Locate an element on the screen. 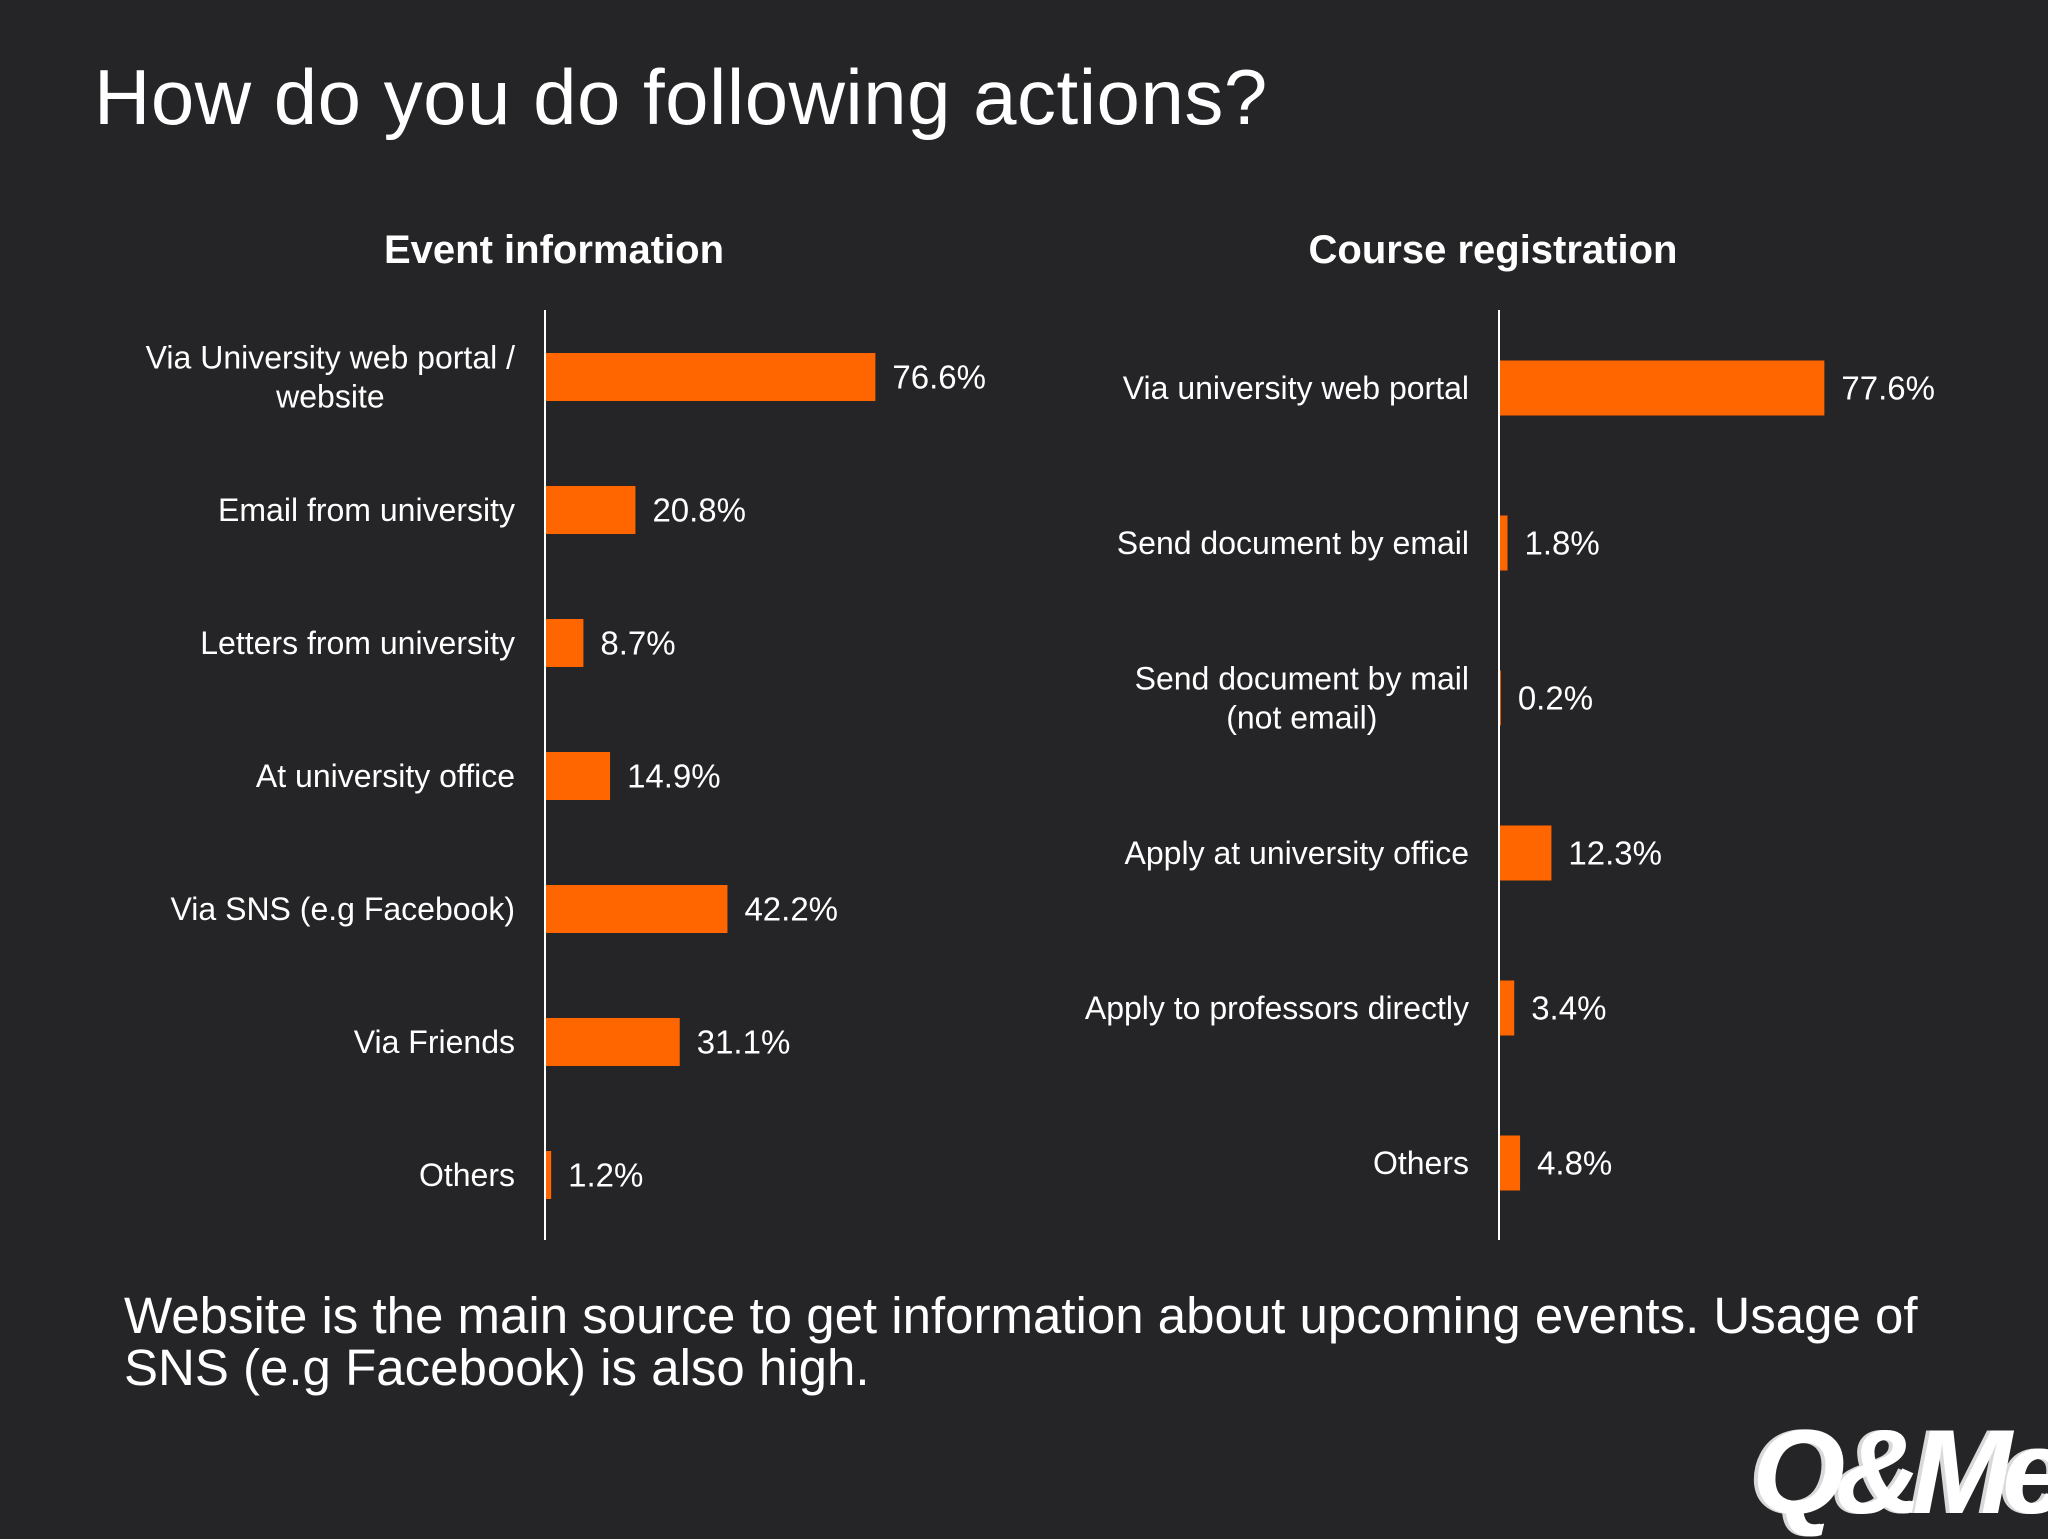 Image resolution: width=2048 pixels, height=1539 pixels. brand-logo: Q&Me is located at coordinates (1900, 1472).